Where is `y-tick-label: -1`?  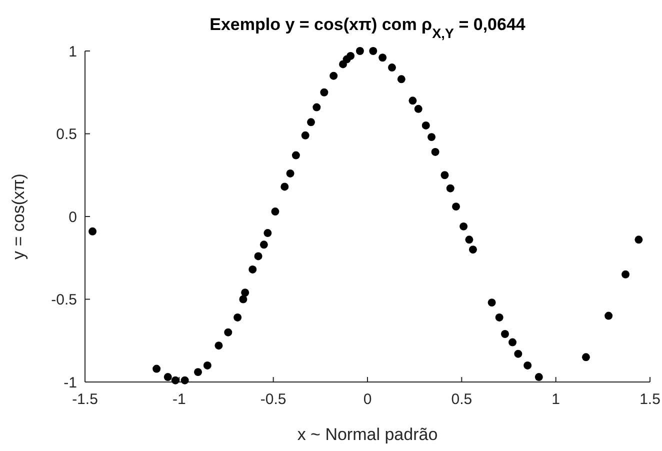 y-tick-label: -1 is located at coordinates (70, 383).